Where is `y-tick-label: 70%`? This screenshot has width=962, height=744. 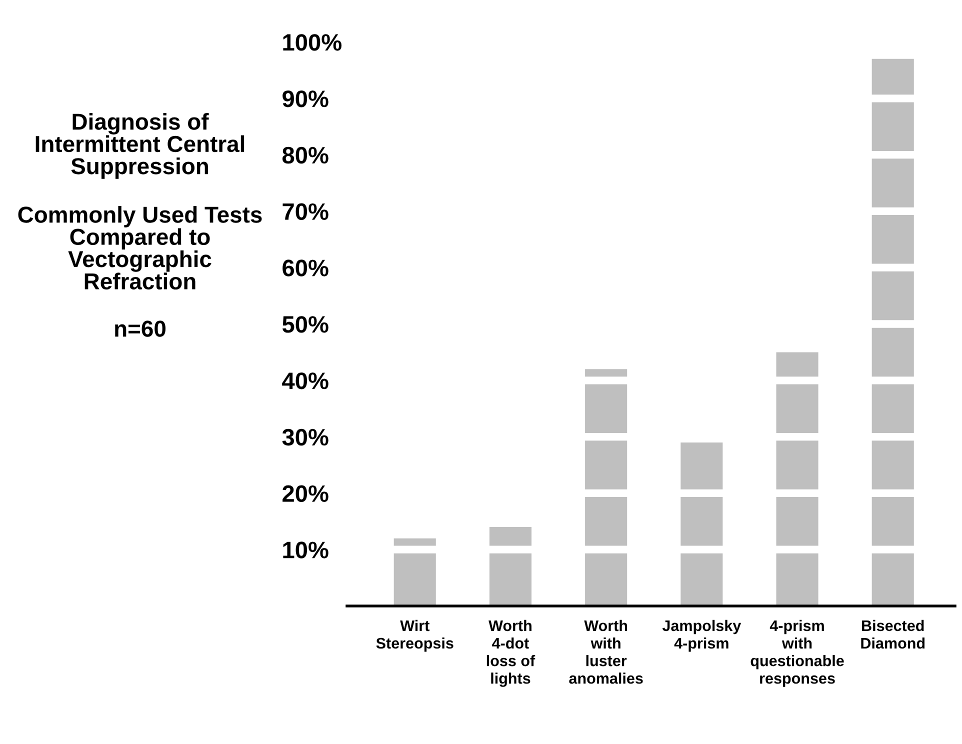 y-tick-label: 70% is located at coordinates (305, 211).